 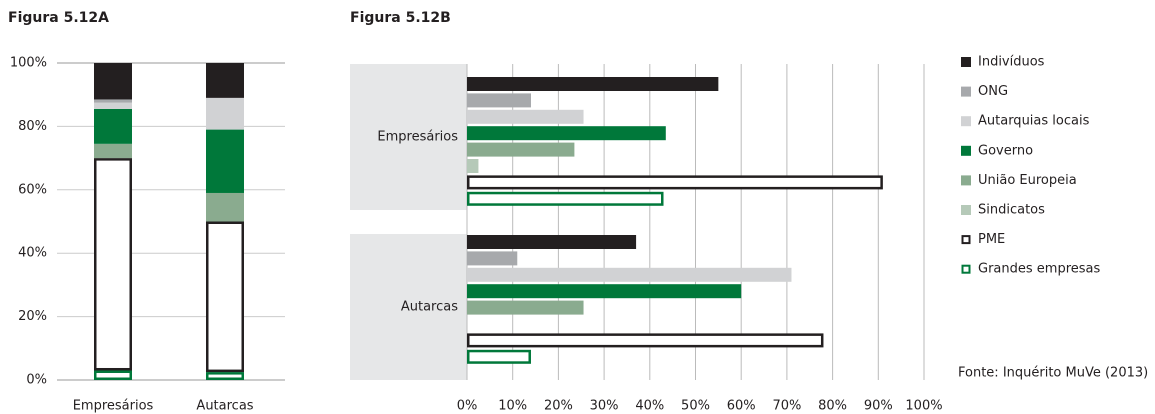 I want to click on chart-title: Figura 5.12A, so click(x=58, y=18).